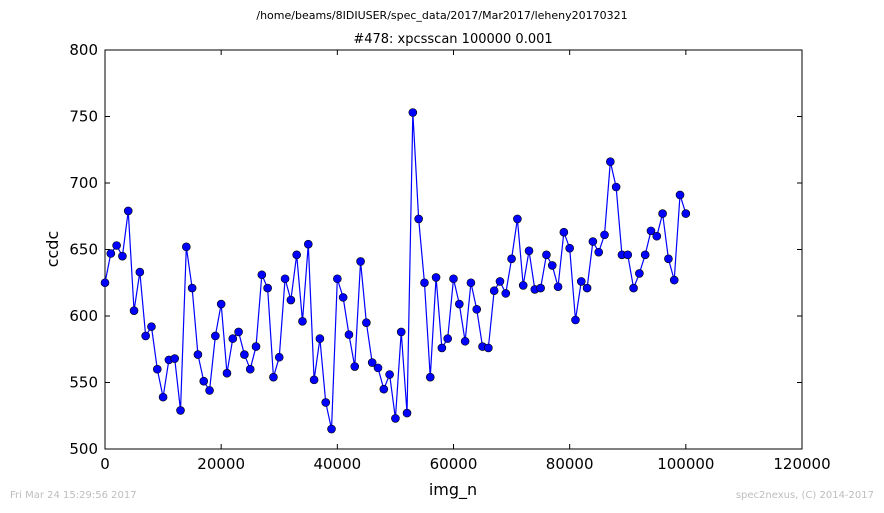 The width and height of the screenshot is (884, 513). I want to click on y-axis-label: ccdc, so click(52, 249).